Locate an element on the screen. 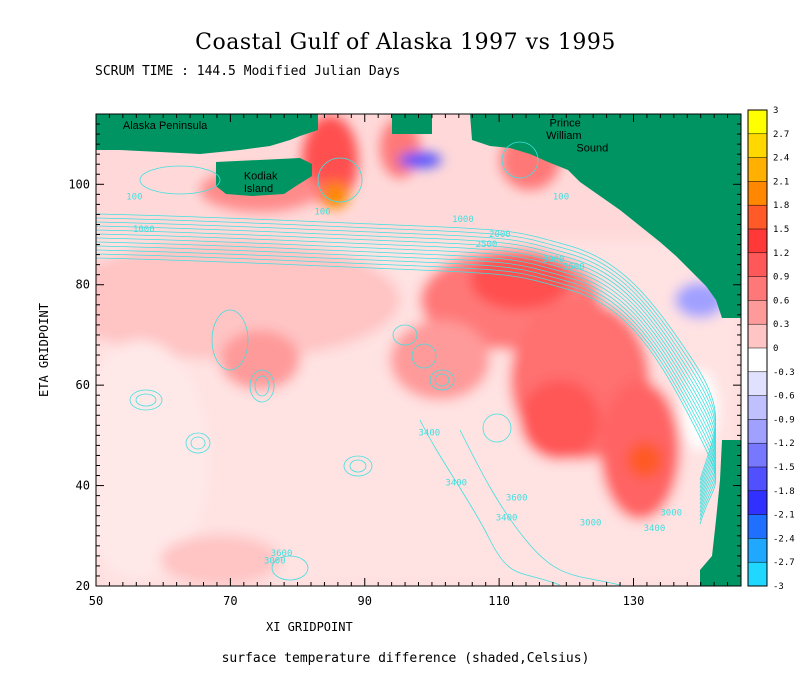 The height and width of the screenshot is (698, 811). y-tick-label: 40 is located at coordinates (83, 486).